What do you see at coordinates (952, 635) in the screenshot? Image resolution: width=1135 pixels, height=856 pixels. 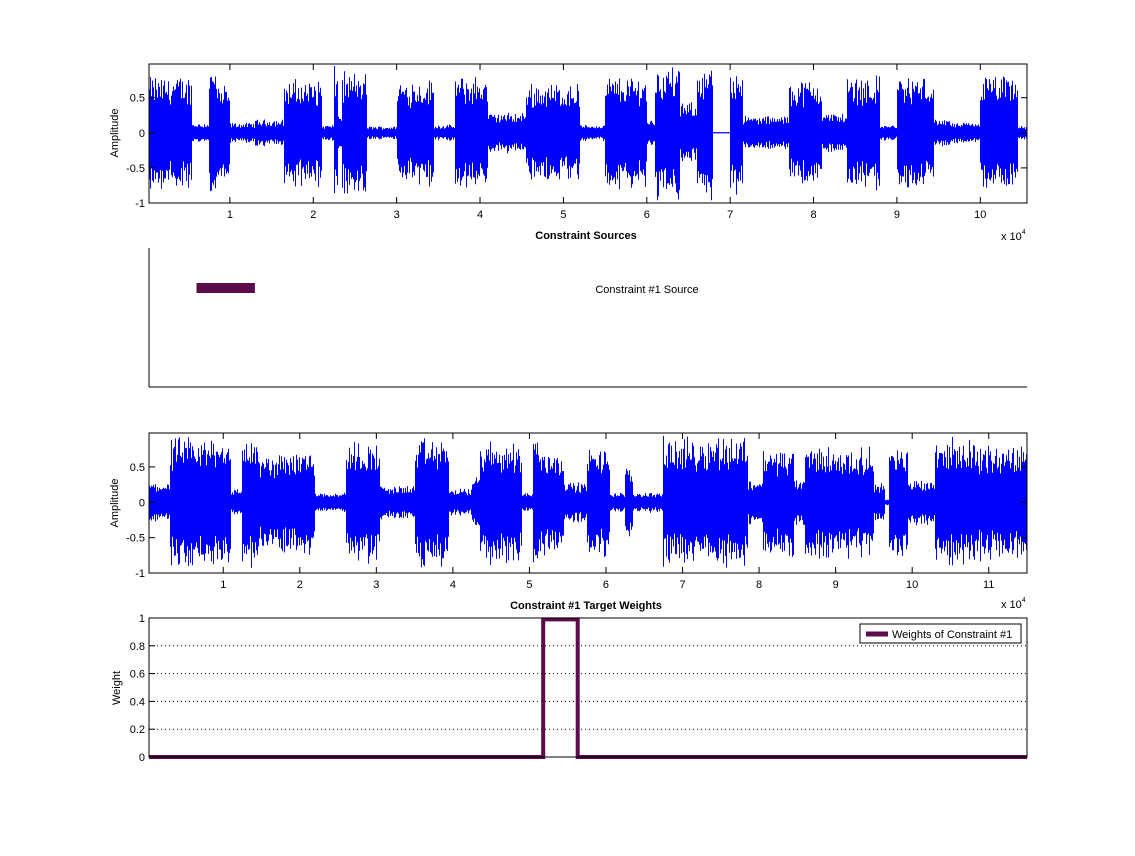 I see `legend-label: Weights of Constraint #1` at bounding box center [952, 635].